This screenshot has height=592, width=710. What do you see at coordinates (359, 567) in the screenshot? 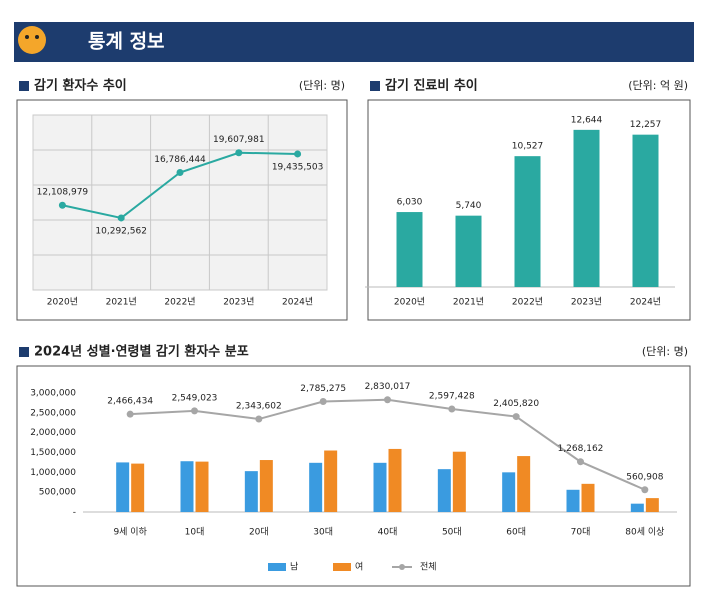
I see `legend-label: 여` at bounding box center [359, 567].